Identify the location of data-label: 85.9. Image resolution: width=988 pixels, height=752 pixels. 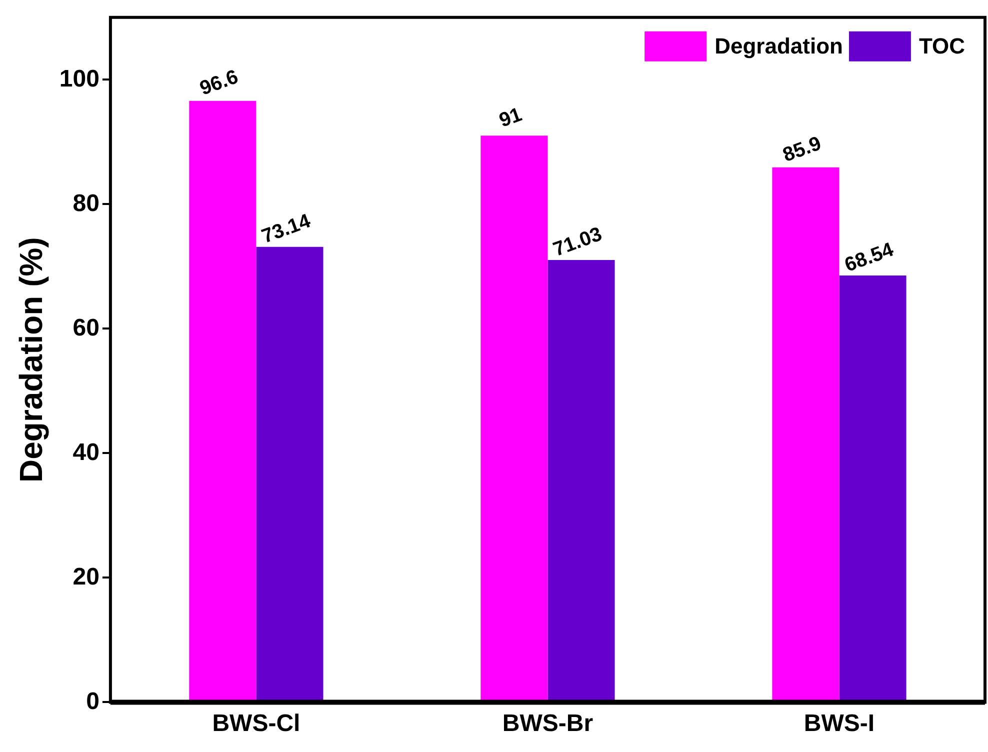
(802, 149).